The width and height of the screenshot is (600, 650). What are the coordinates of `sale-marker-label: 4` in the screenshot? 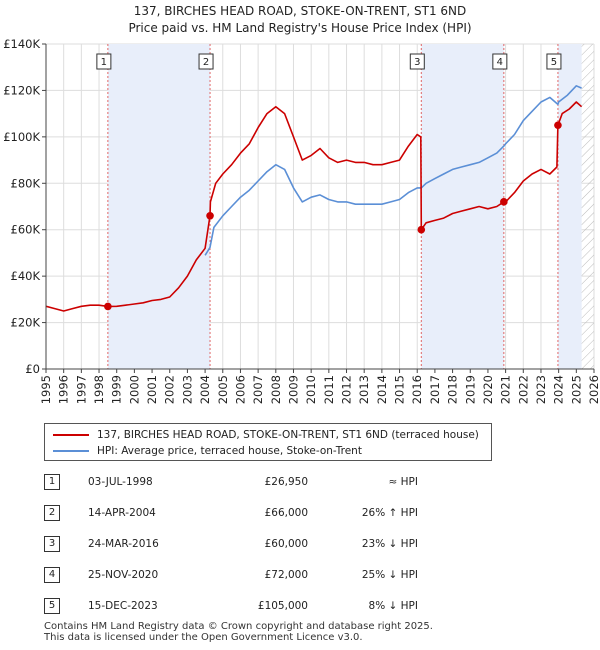 It's located at (500, 62).